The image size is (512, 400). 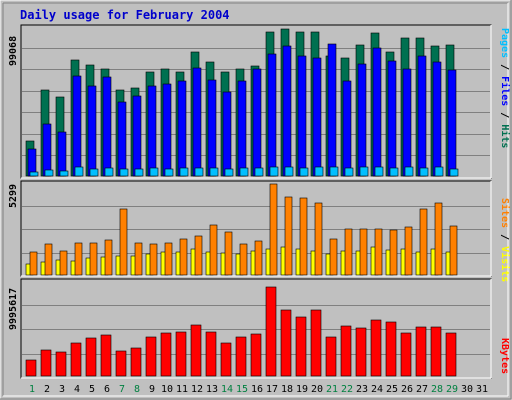 I want to click on day-label-15: 15, so click(x=242, y=389).